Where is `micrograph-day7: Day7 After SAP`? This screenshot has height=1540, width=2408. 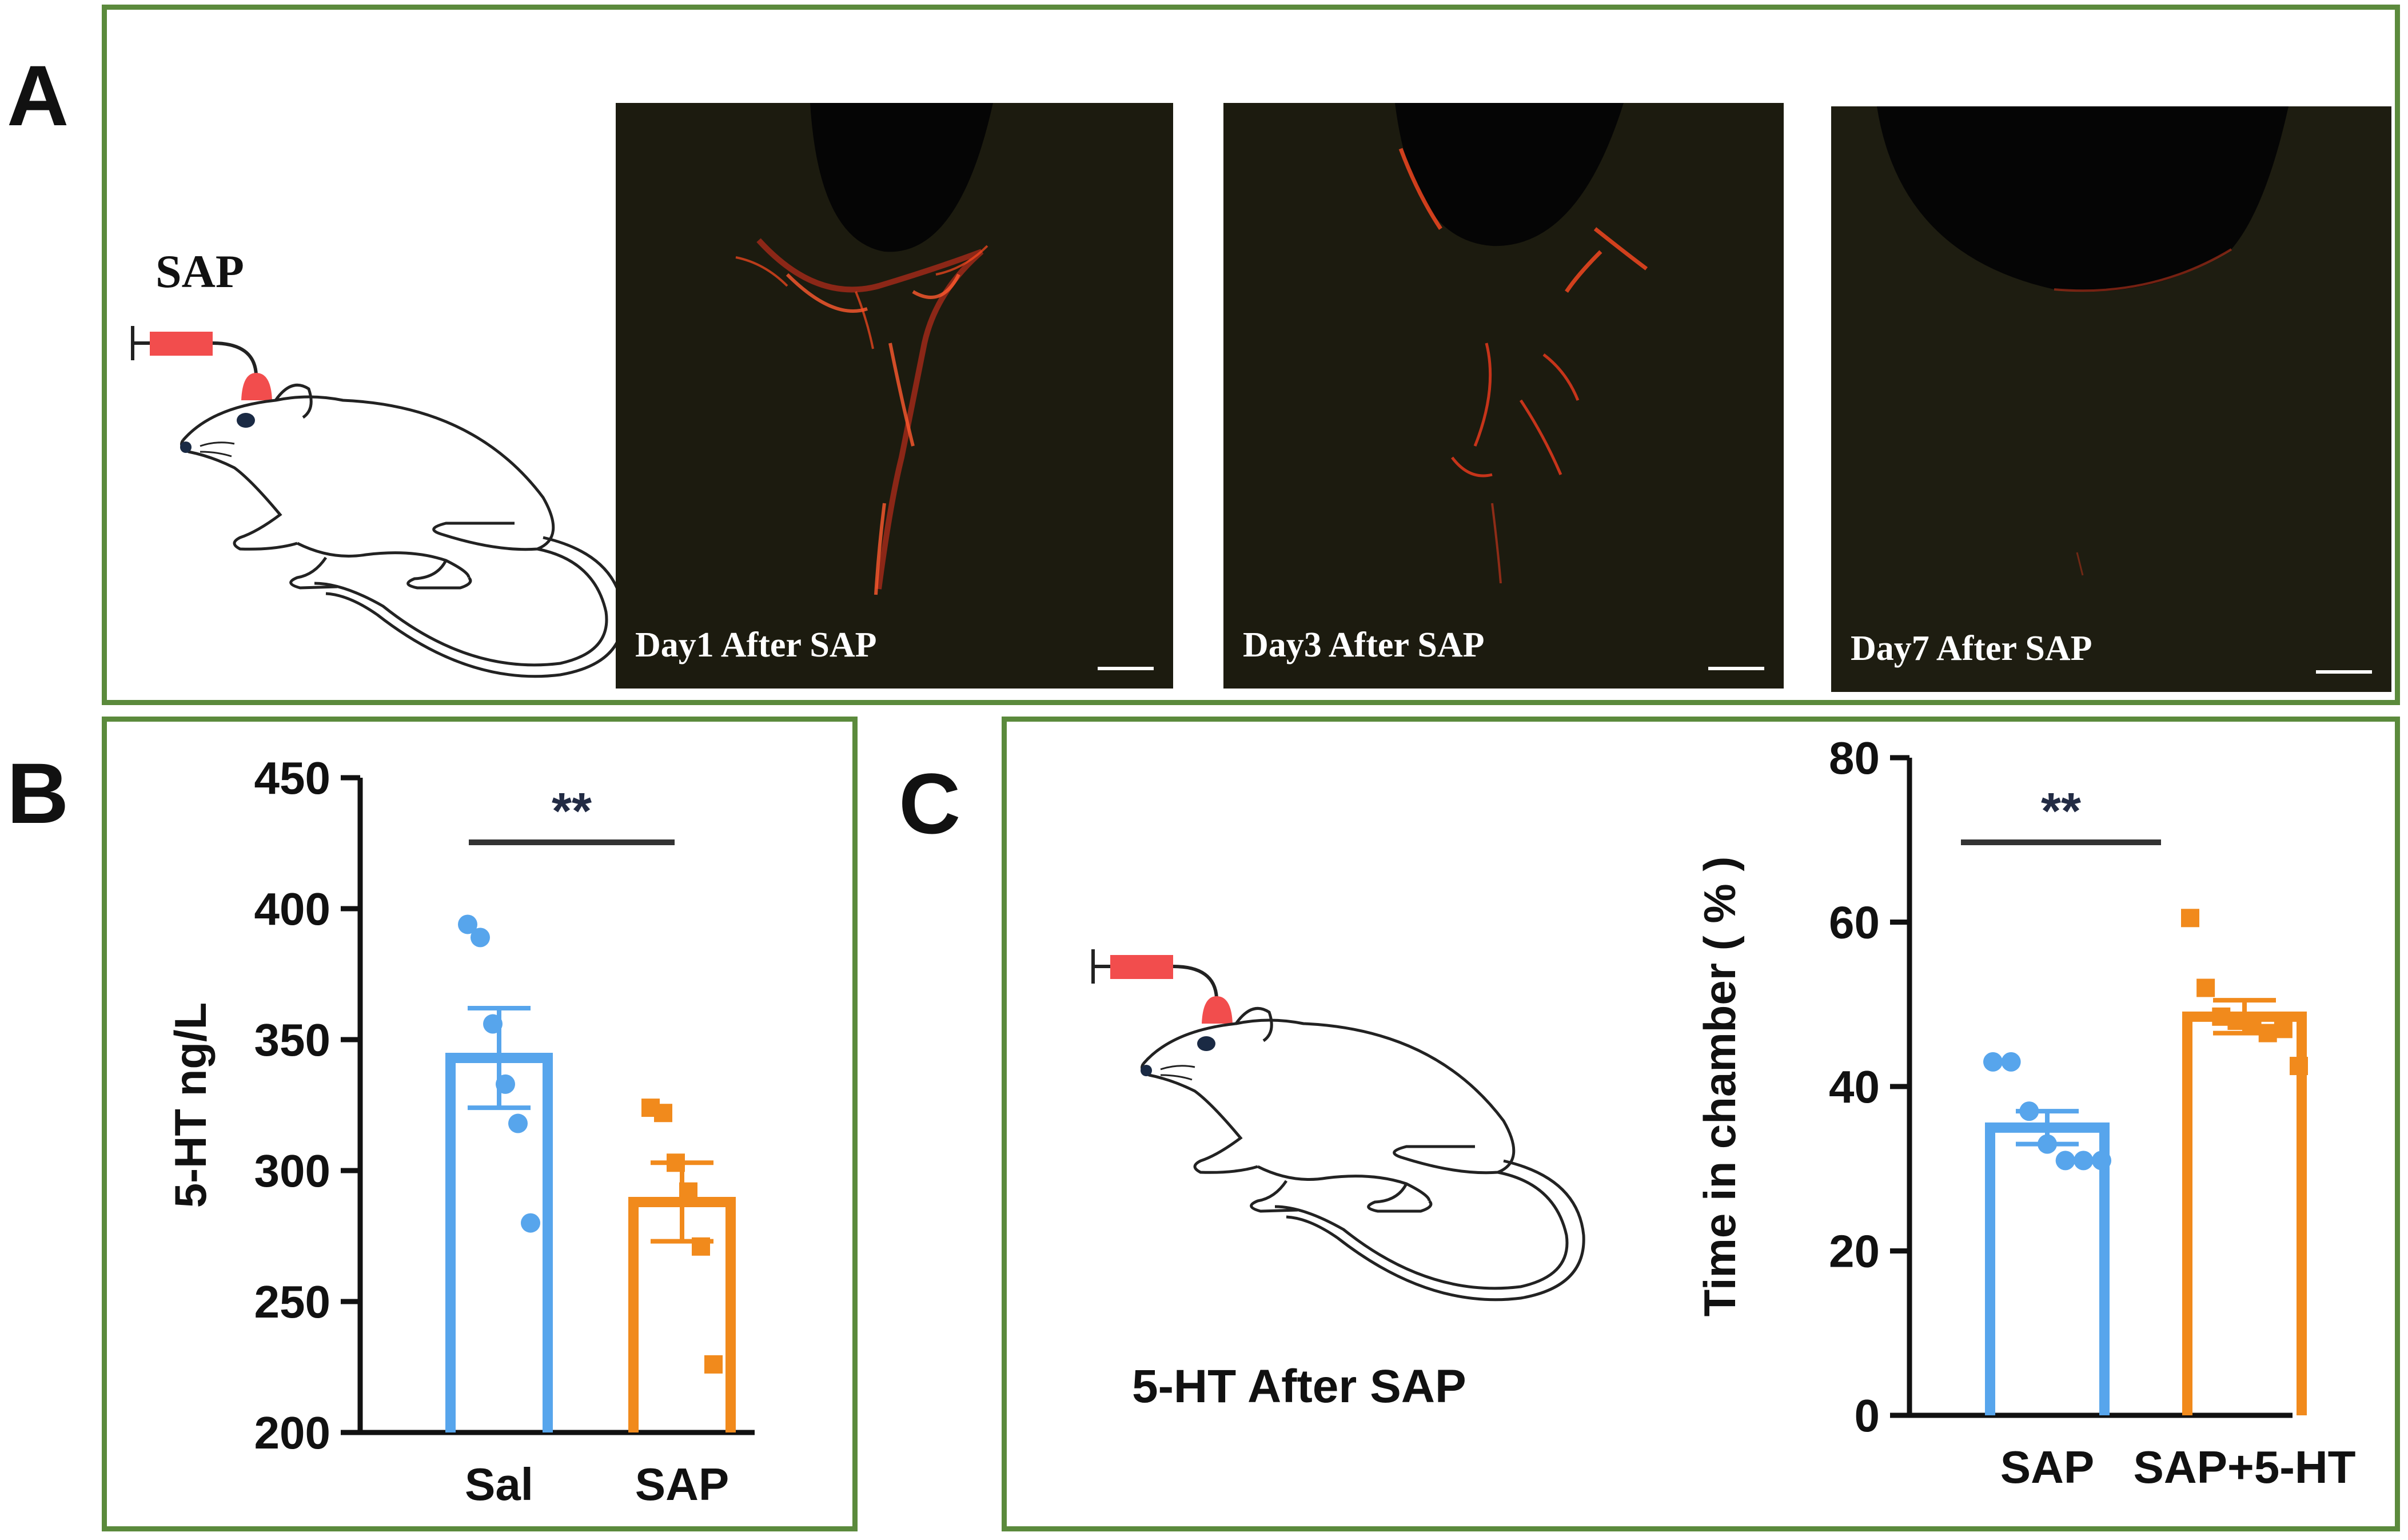
micrograph-day7: Day7 After SAP is located at coordinates (2111, 399).